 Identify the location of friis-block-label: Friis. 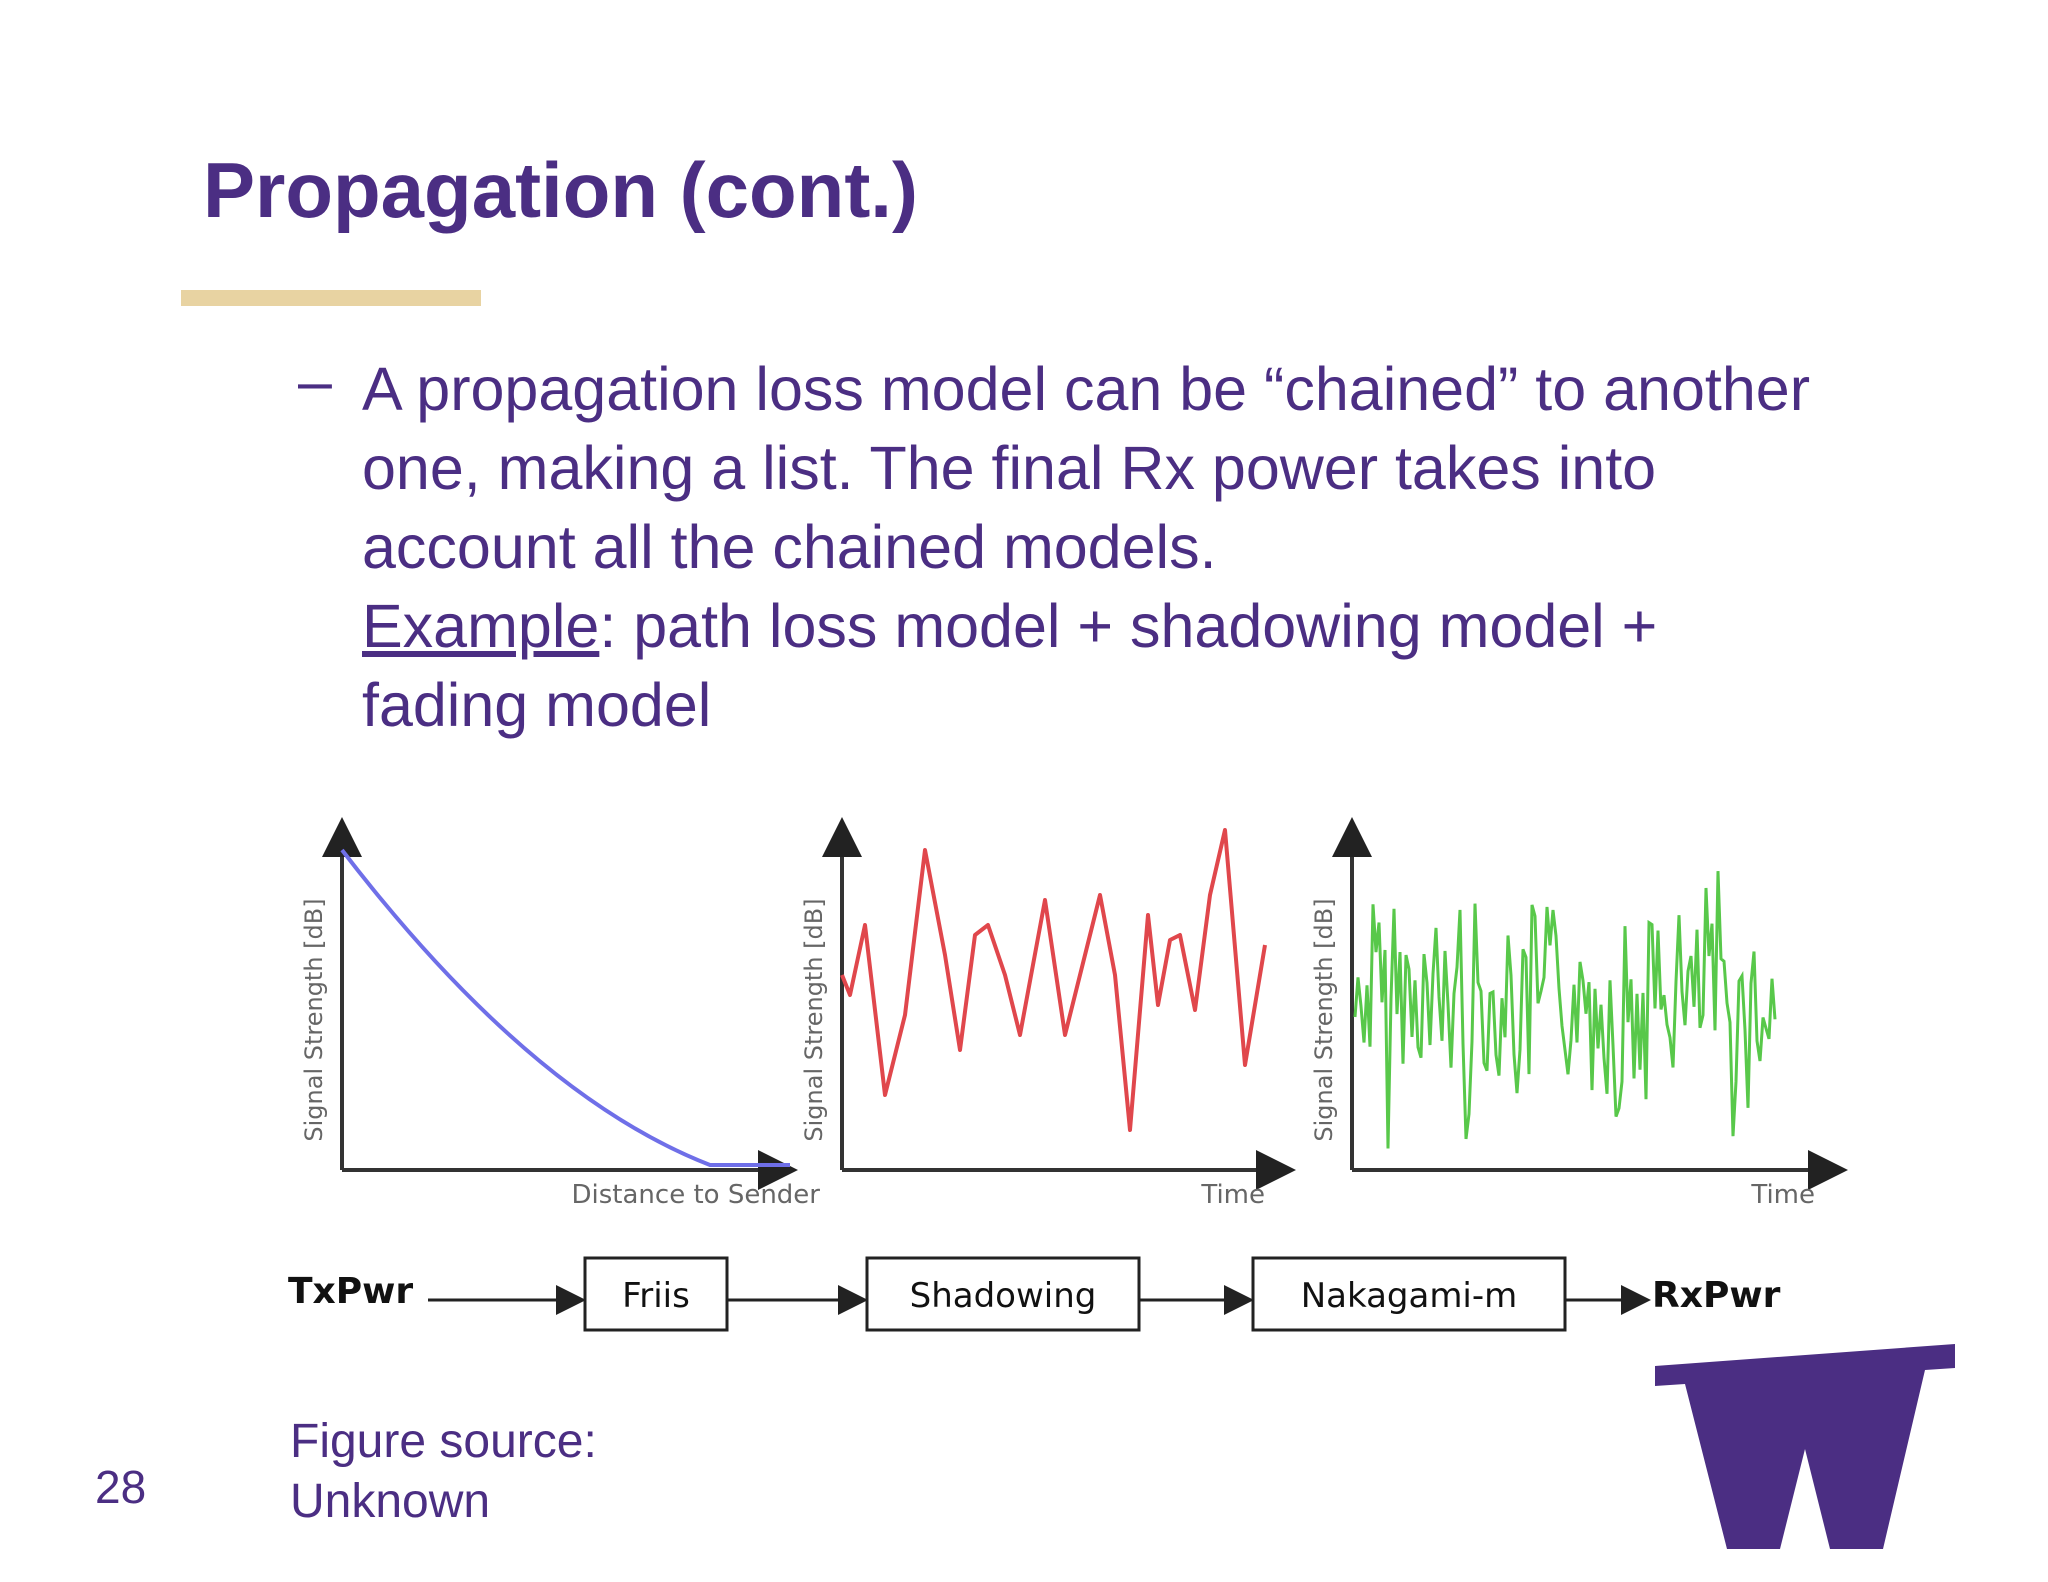
(656, 1296).